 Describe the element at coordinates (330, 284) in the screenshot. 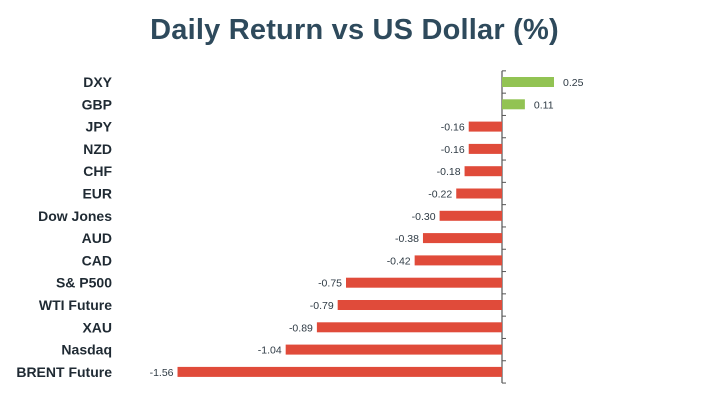

I see `data-label: -0.75` at that location.